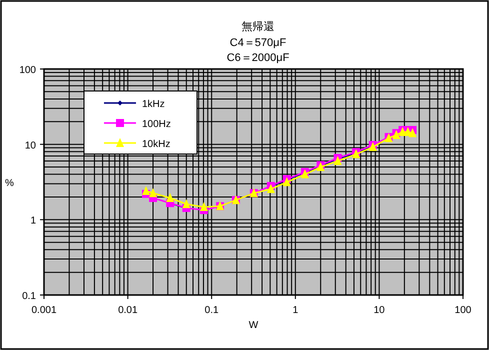  I want to click on x-tick-label: 0.01, so click(128, 310).